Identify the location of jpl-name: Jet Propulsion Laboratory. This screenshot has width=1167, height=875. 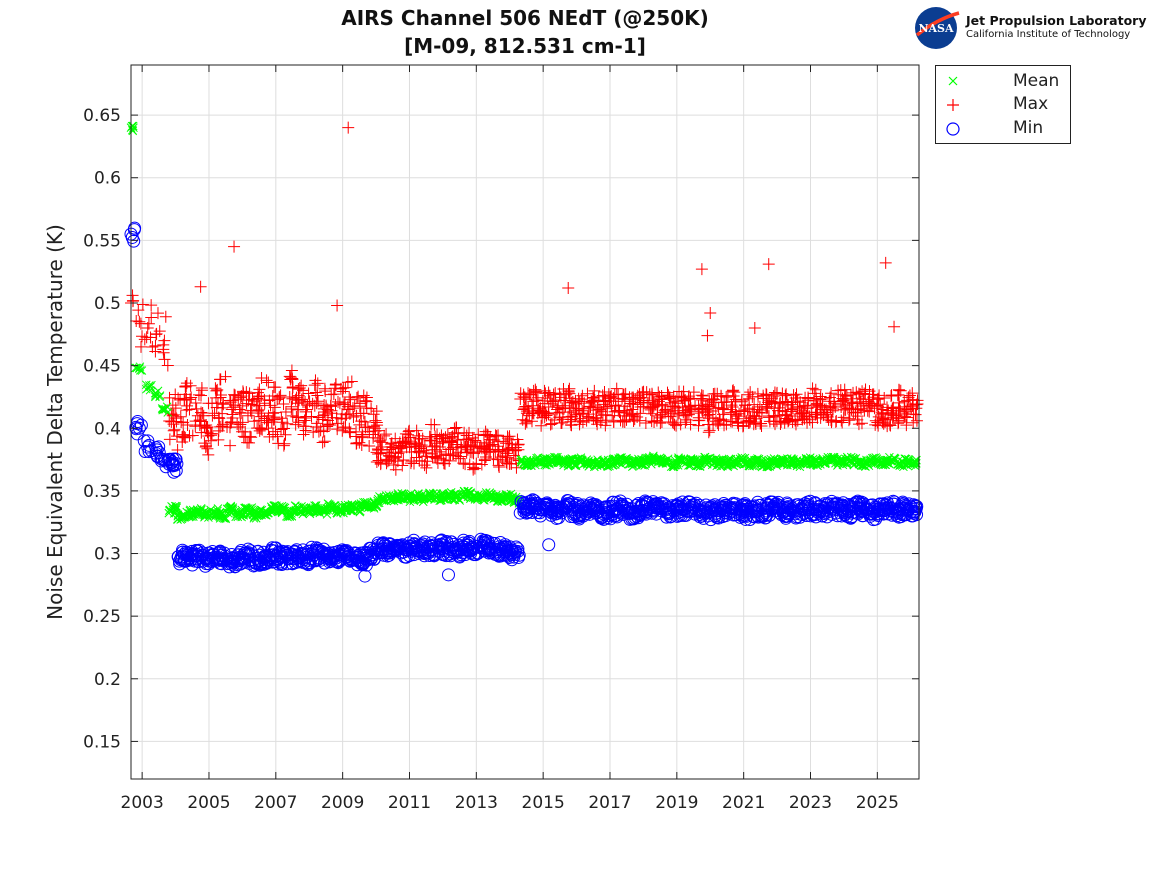
(1056, 20).